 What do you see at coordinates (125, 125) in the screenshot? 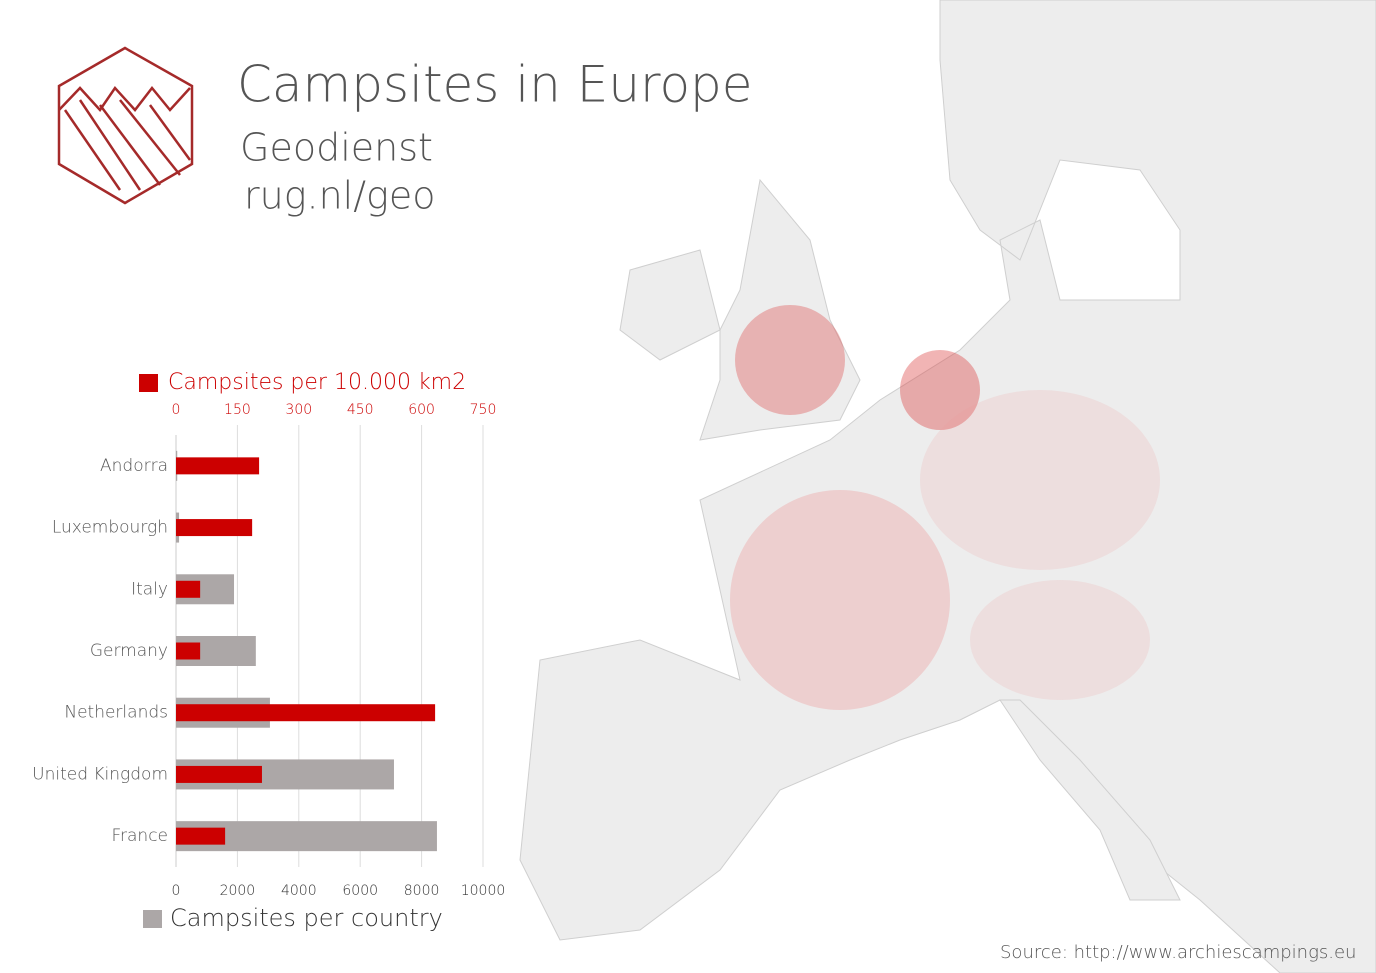
I see `logo` at bounding box center [125, 125].